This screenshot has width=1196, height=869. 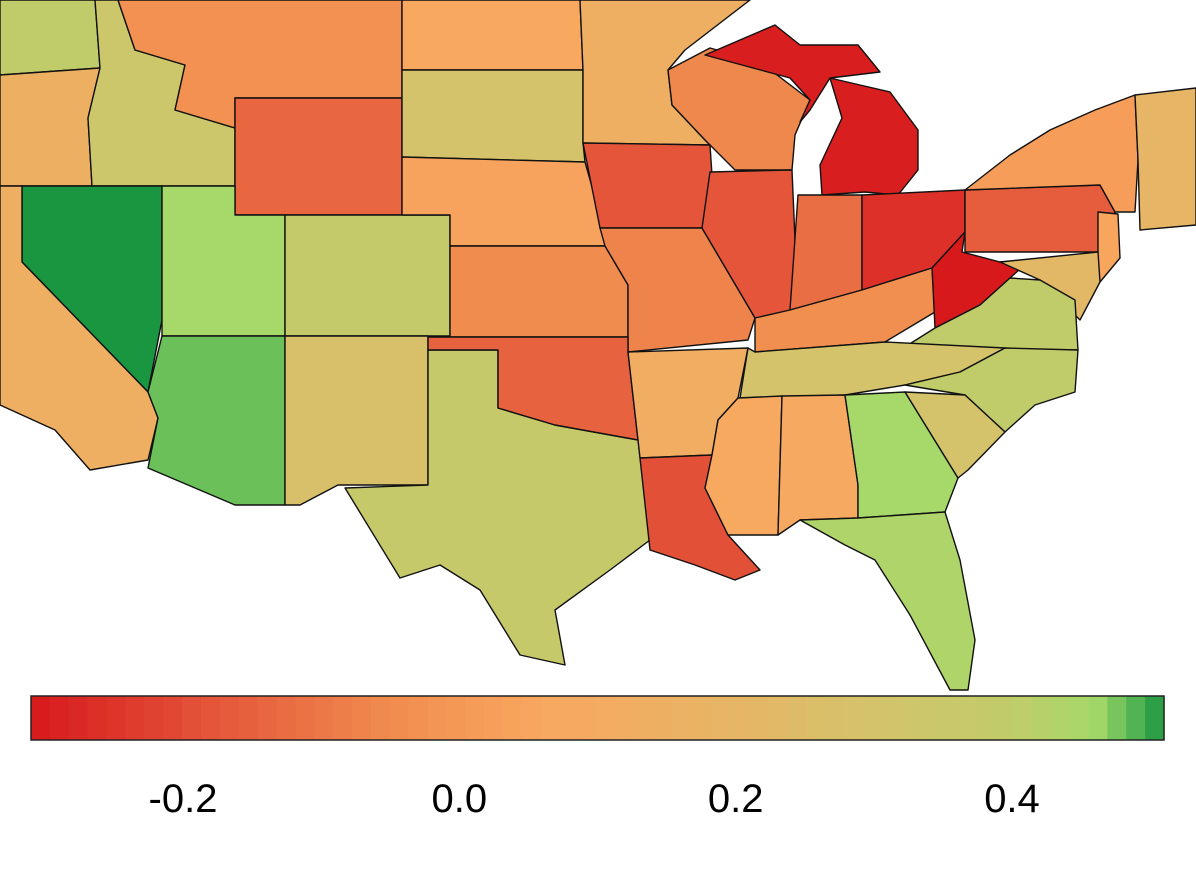 What do you see at coordinates (1012, 799) in the screenshot?
I see `legend-tick-label: 0.4` at bounding box center [1012, 799].